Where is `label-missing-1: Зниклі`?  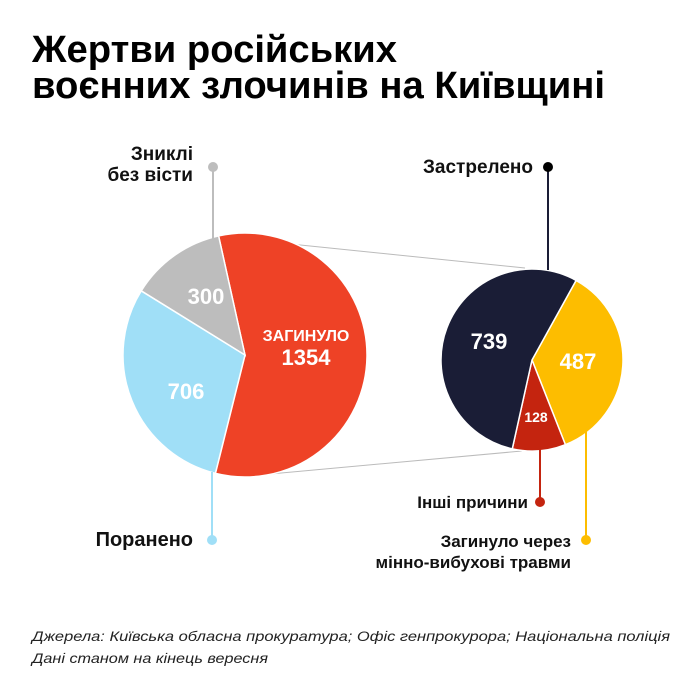 label-missing-1: Зниклі is located at coordinates (162, 154).